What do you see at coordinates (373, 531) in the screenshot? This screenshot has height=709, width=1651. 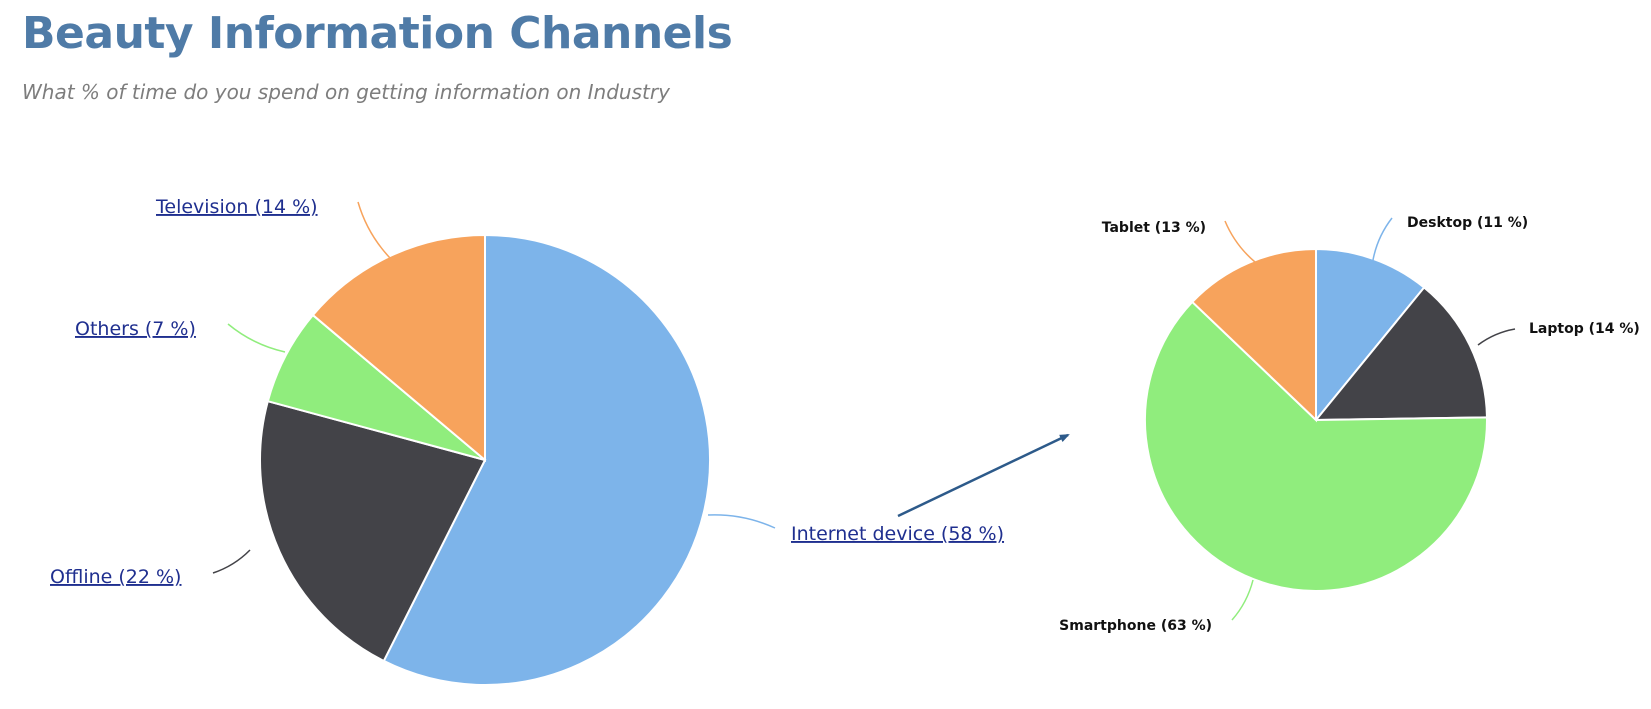 I see `main-pie-slice-offline` at bounding box center [373, 531].